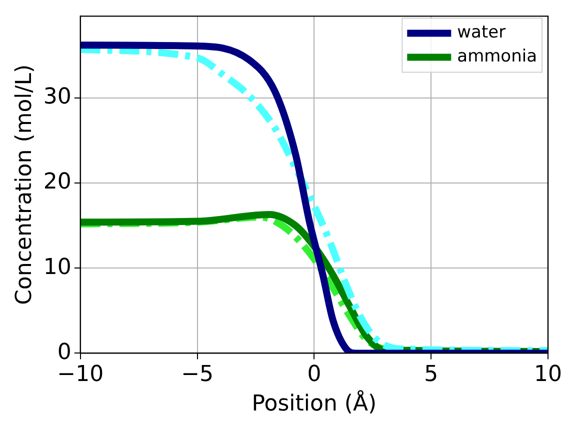 Image resolution: width=565 pixels, height=422 pixels. Describe the element at coordinates (80, 375) in the screenshot. I see `x-tick-label: −10` at that location.